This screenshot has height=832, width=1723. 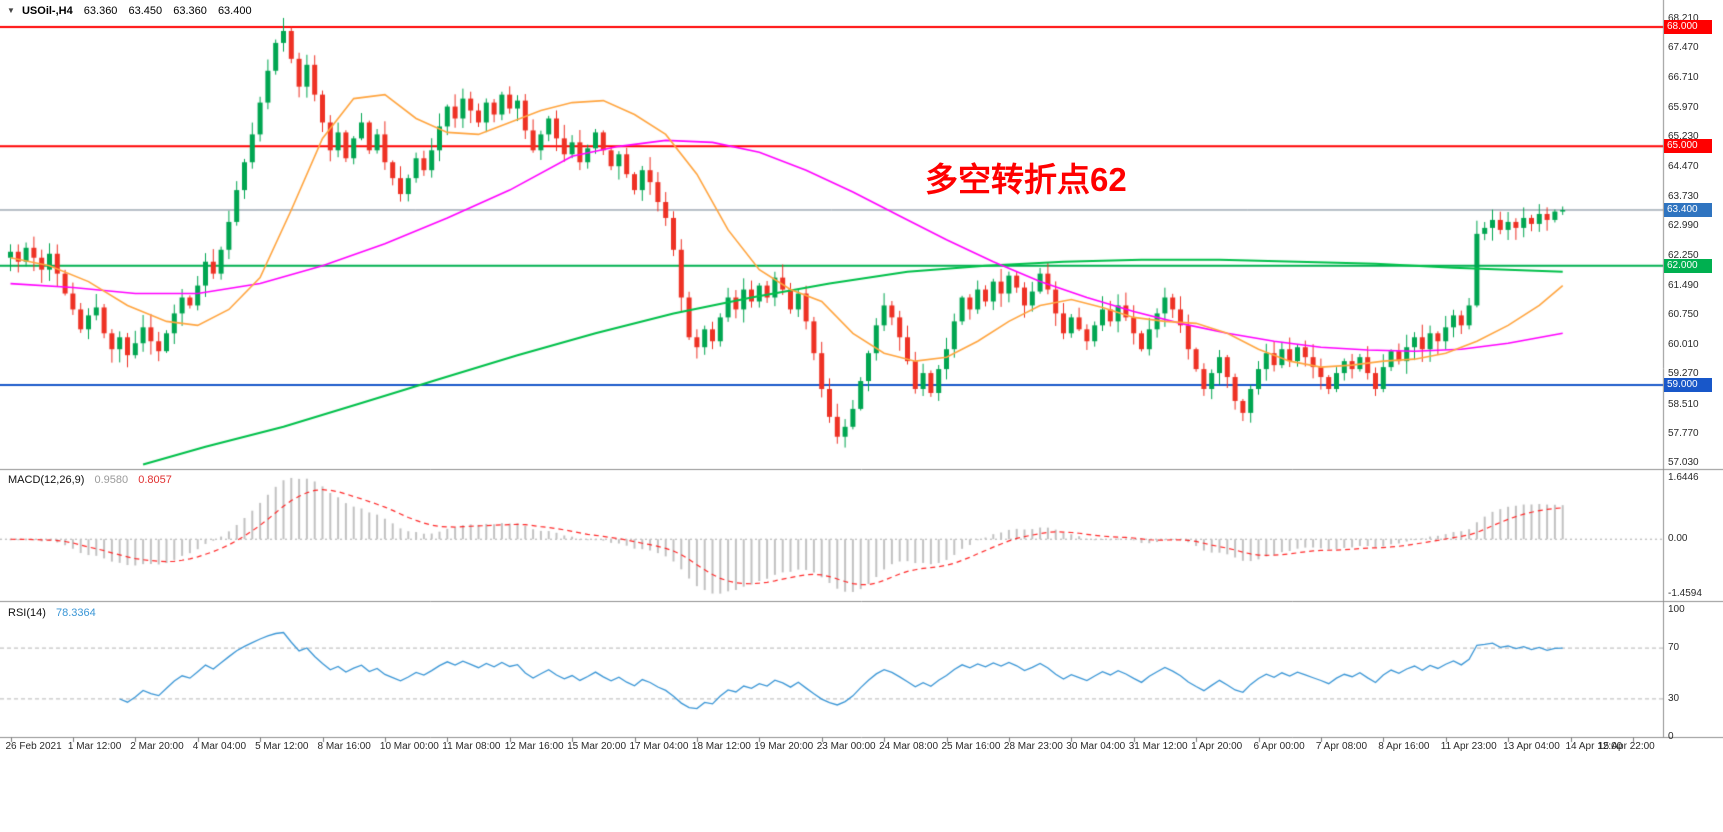 I want to click on price-axis-tick: 63.730, so click(x=1683, y=196).